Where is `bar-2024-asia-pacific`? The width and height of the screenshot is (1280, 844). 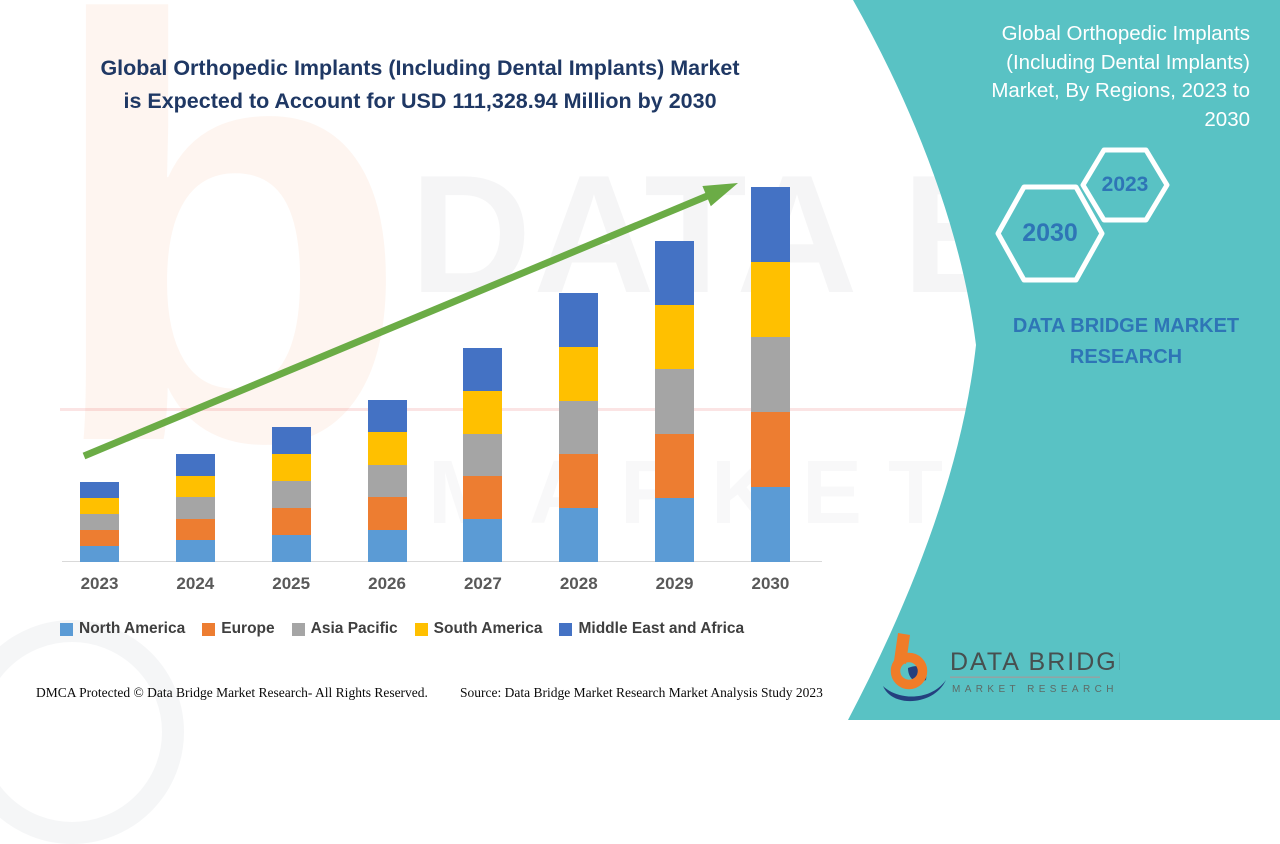 bar-2024-asia-pacific is located at coordinates (195, 508).